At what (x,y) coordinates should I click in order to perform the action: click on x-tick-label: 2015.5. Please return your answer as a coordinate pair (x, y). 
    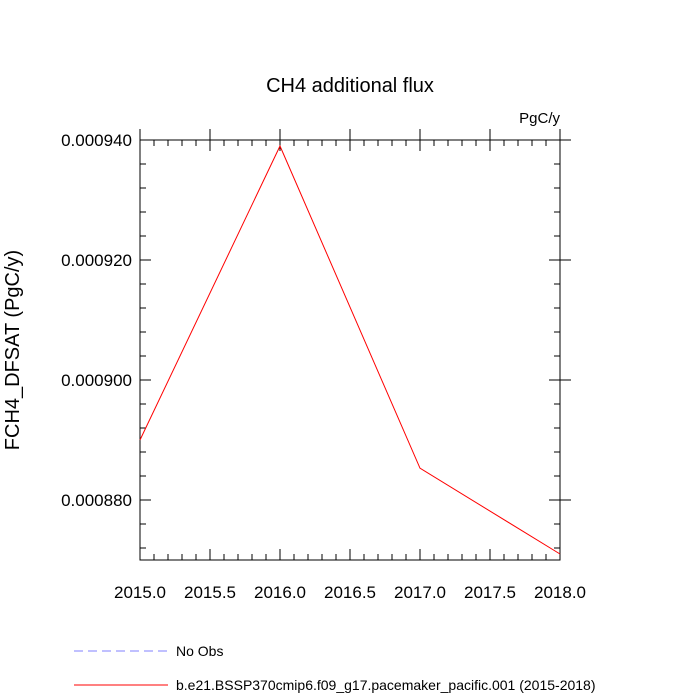
    Looking at the image, I should click on (210, 592).